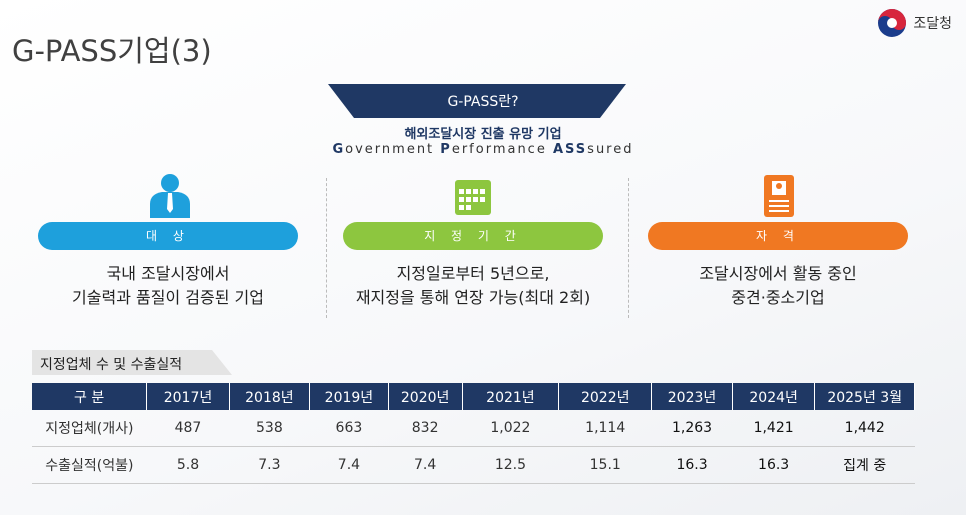 This screenshot has height=515, width=966. What do you see at coordinates (779, 196) in the screenshot?
I see `id-card-icon` at bounding box center [779, 196].